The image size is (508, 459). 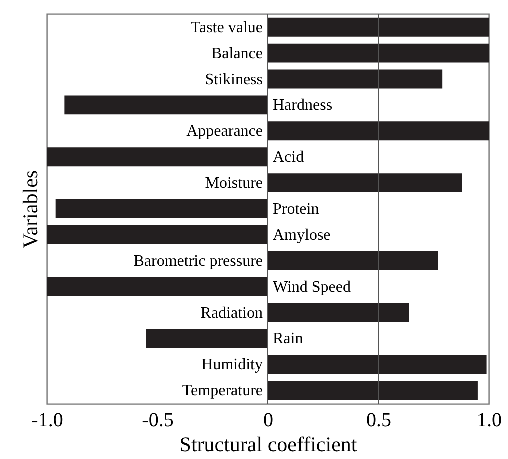 What do you see at coordinates (288, 157) in the screenshot?
I see `y-tick-label: Acid` at bounding box center [288, 157].